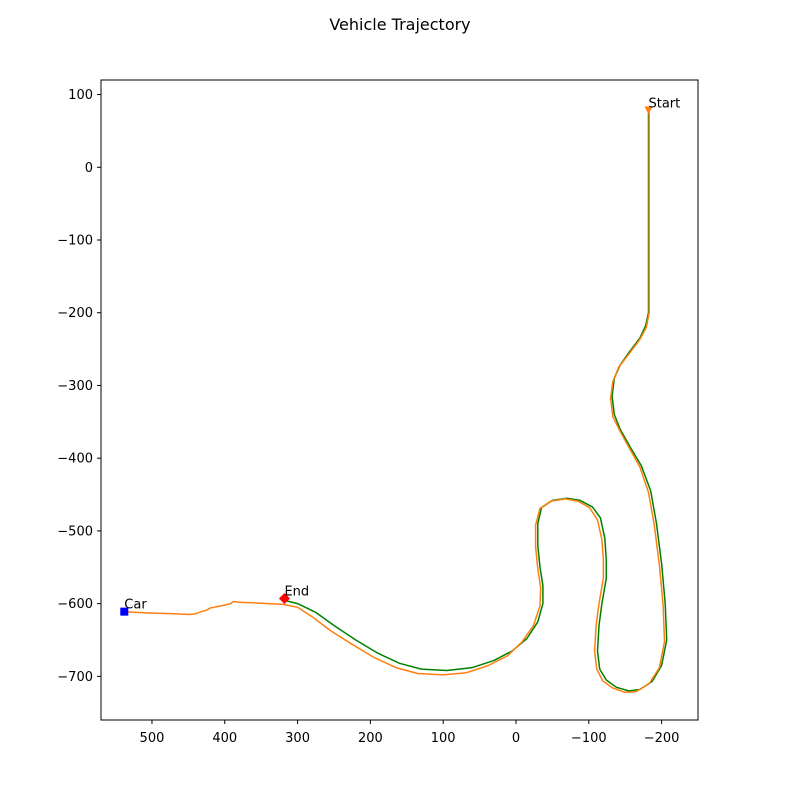 The height and width of the screenshot is (800, 800). I want to click on y-tick-label: −300, so click(75, 386).